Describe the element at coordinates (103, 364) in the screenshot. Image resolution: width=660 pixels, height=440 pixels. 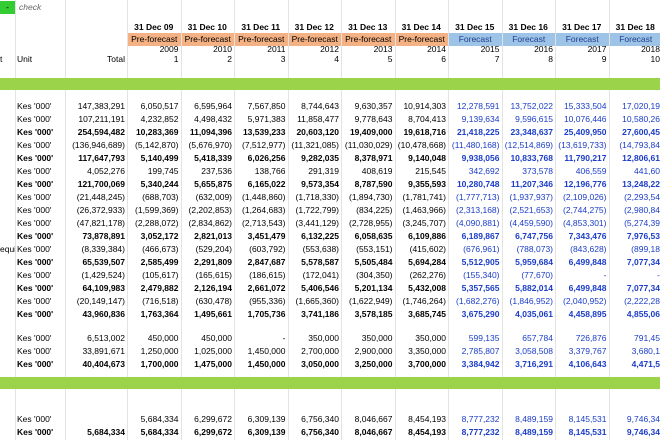
I see `total-cell: 40,404,673` at that location.